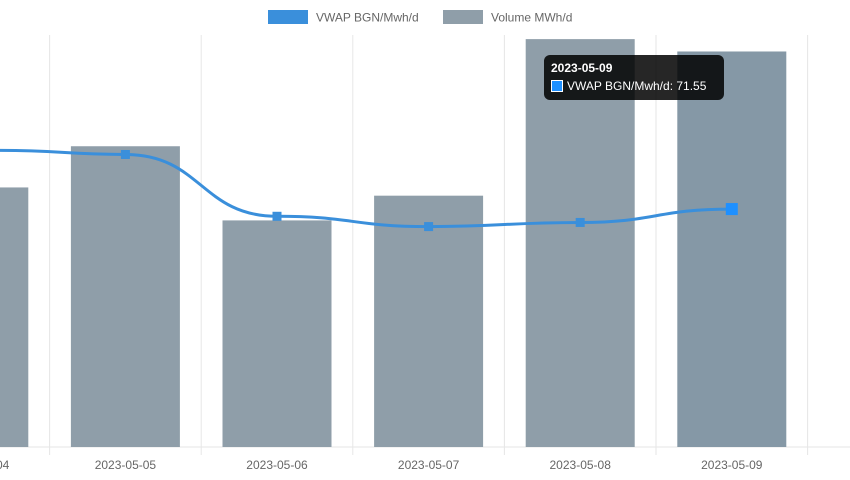 Image resolution: width=850 pixels, height=480 pixels. I want to click on tooltip-label: VWAP BGN/Mwh/d: 71.55, so click(637, 86).